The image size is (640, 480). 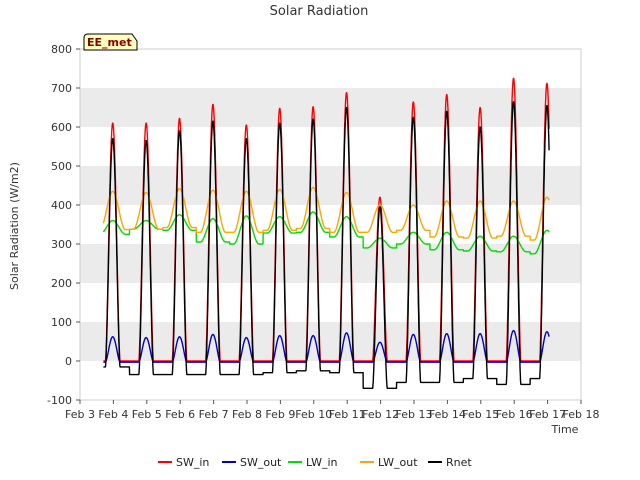 What do you see at coordinates (322, 462) in the screenshot?
I see `legend-label-lw-in: LW_in` at bounding box center [322, 462].